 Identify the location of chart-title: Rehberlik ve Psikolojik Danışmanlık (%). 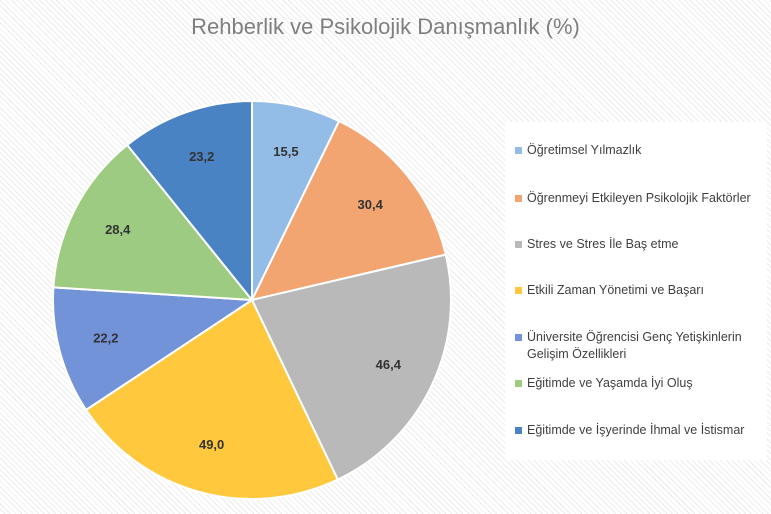
(385, 26).